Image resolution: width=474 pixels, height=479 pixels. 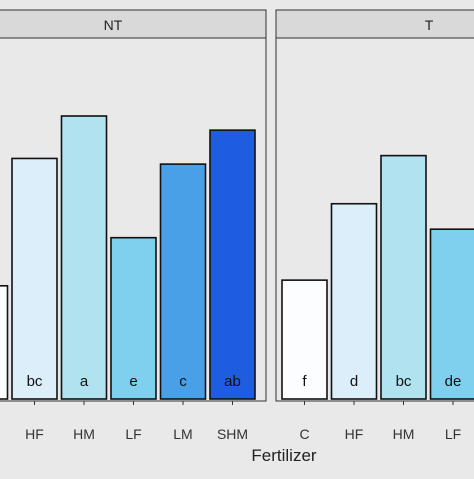 I want to click on bar-c, so click(x=4, y=342).